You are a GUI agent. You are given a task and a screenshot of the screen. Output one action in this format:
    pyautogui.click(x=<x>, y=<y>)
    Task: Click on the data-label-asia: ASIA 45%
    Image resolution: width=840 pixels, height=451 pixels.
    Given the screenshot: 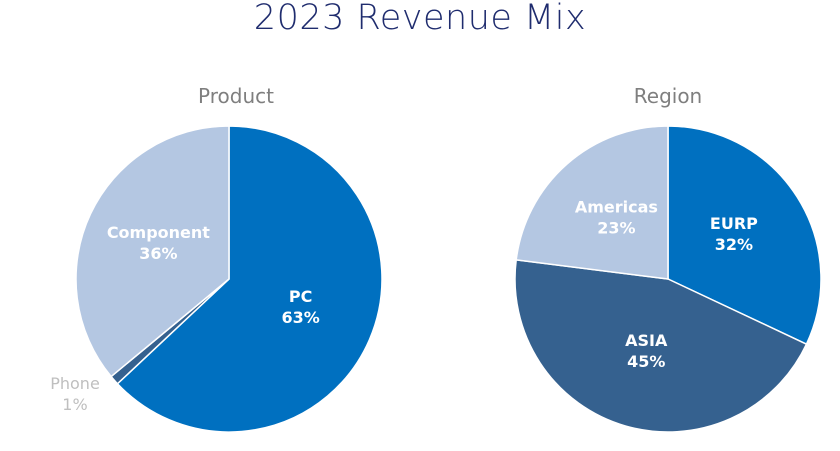 What is the action you would take?
    pyautogui.click(x=646, y=351)
    